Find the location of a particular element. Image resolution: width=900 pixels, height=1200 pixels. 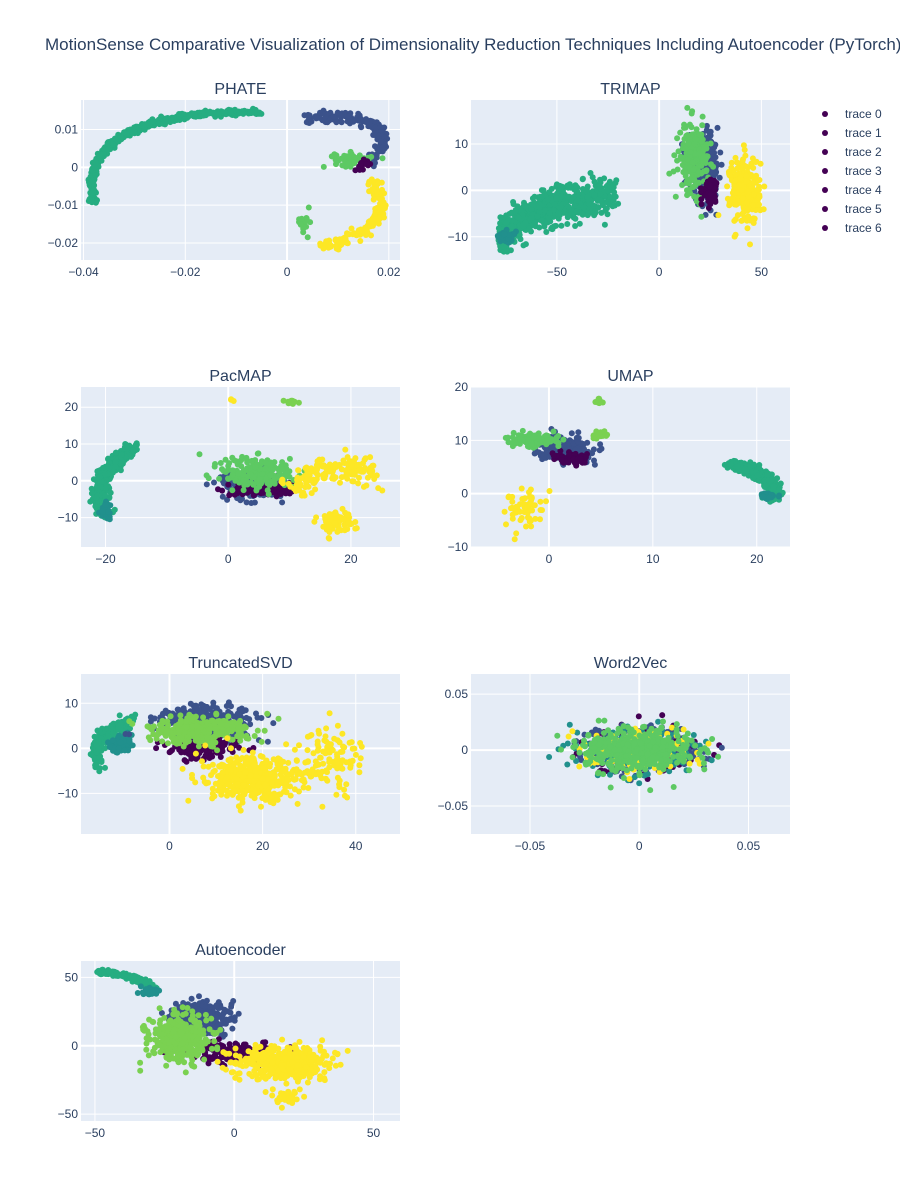

scatter-points is located at coordinates (226, 756).